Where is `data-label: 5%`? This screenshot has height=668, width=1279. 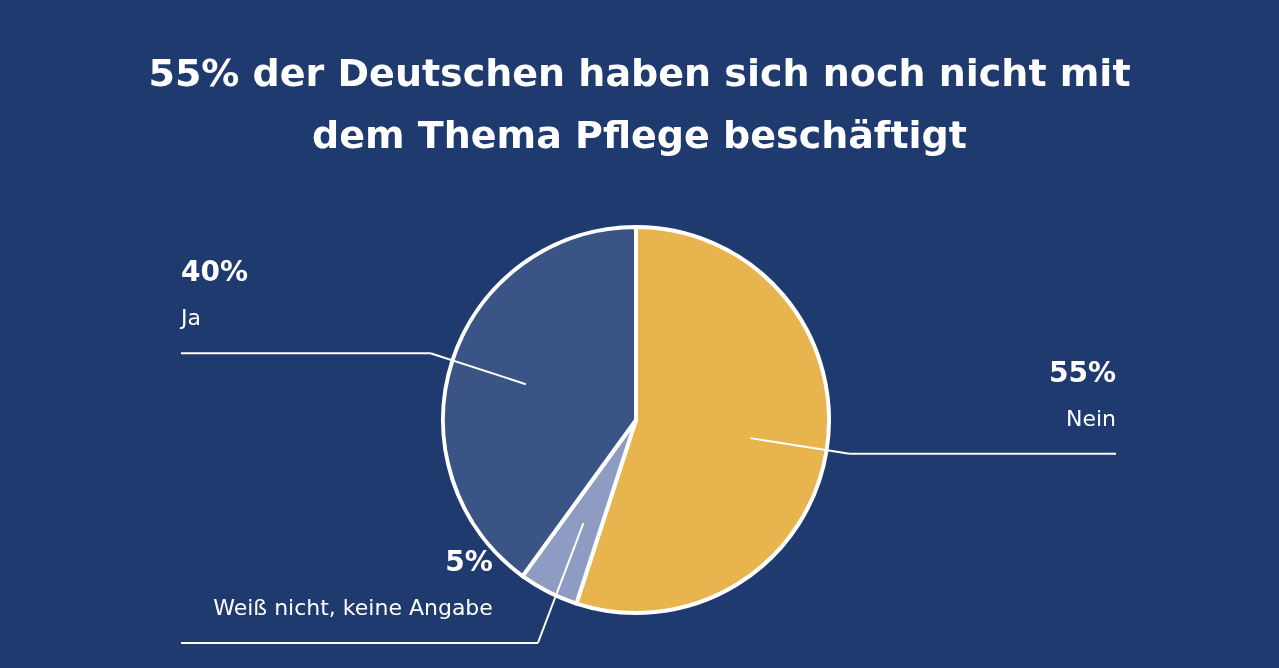
data-label: 5% is located at coordinates (469, 561).